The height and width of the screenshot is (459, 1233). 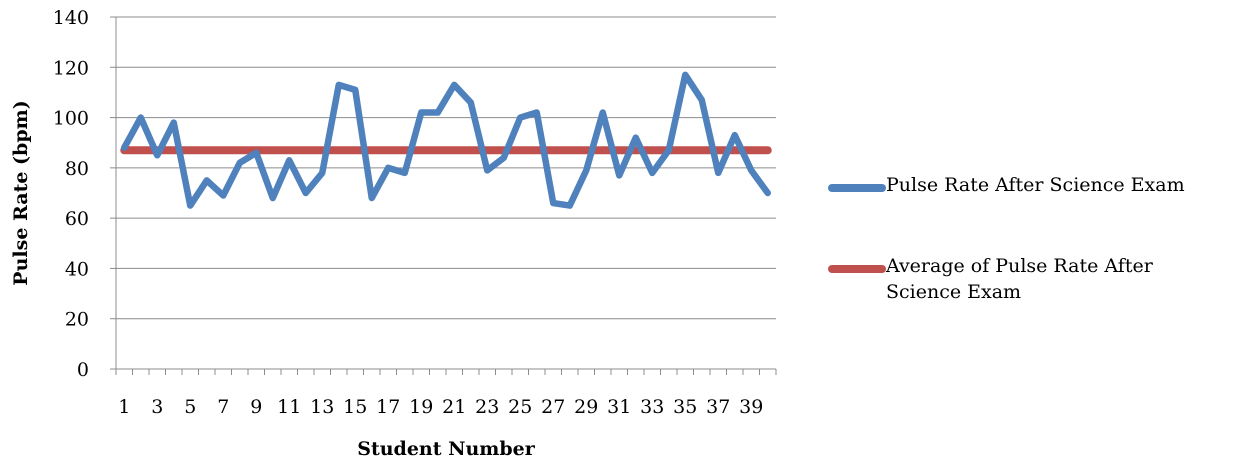 I want to click on y-tick-label-0: 0, so click(x=83, y=370).